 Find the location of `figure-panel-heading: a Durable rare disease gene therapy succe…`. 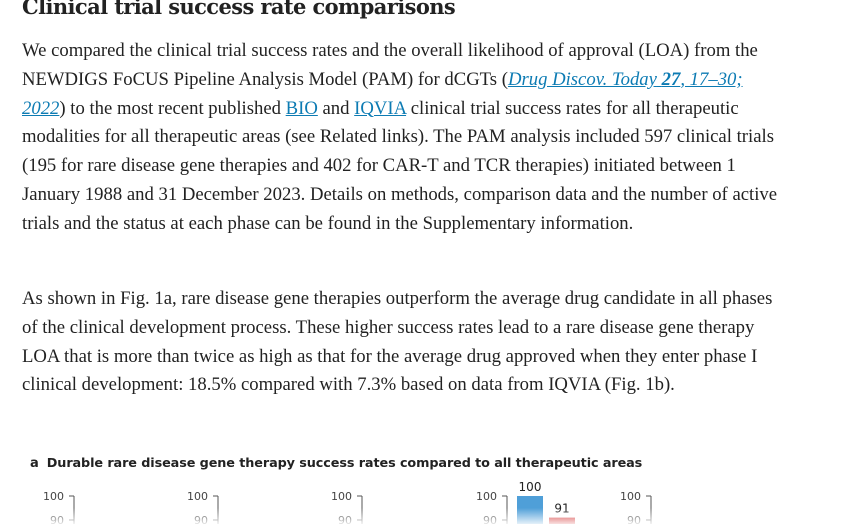

figure-panel-heading: a Durable rare disease gene therapy succe… is located at coordinates (336, 463).